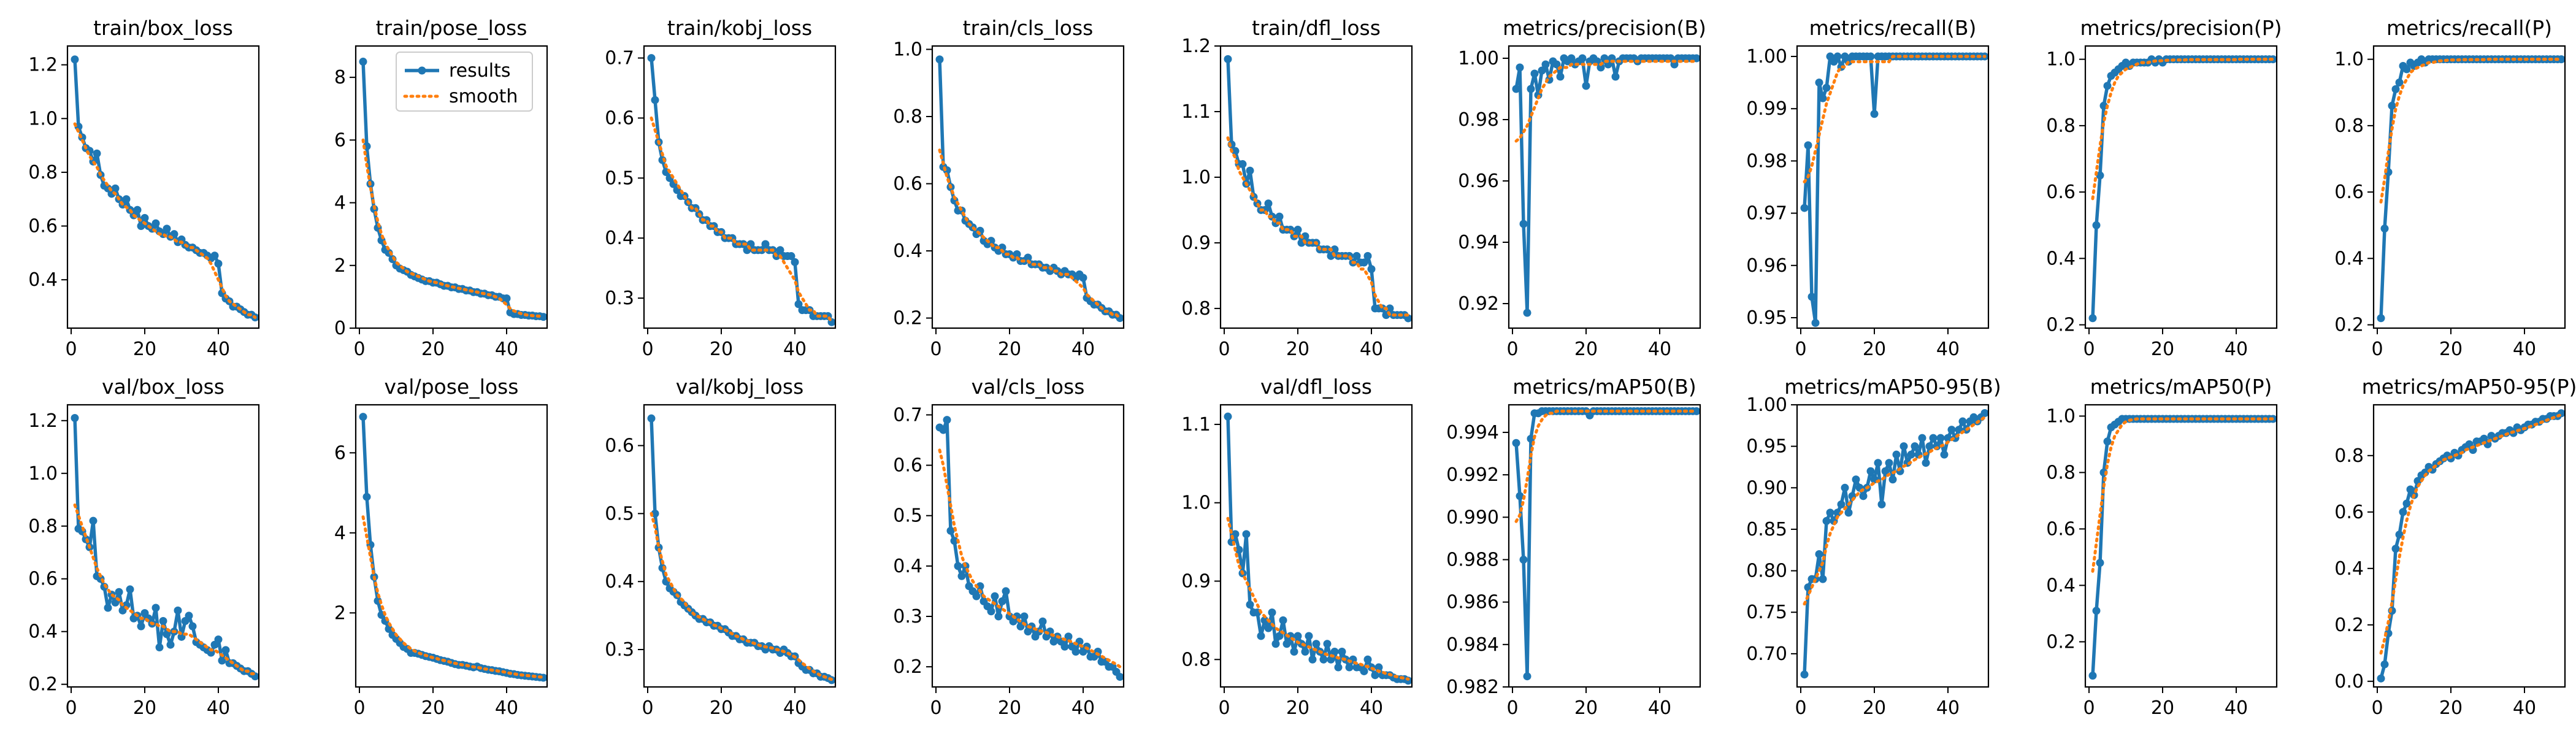 Image resolution: width=2576 pixels, height=736 pixels. I want to click on y-tick-label: 1.2, so click(43, 65).